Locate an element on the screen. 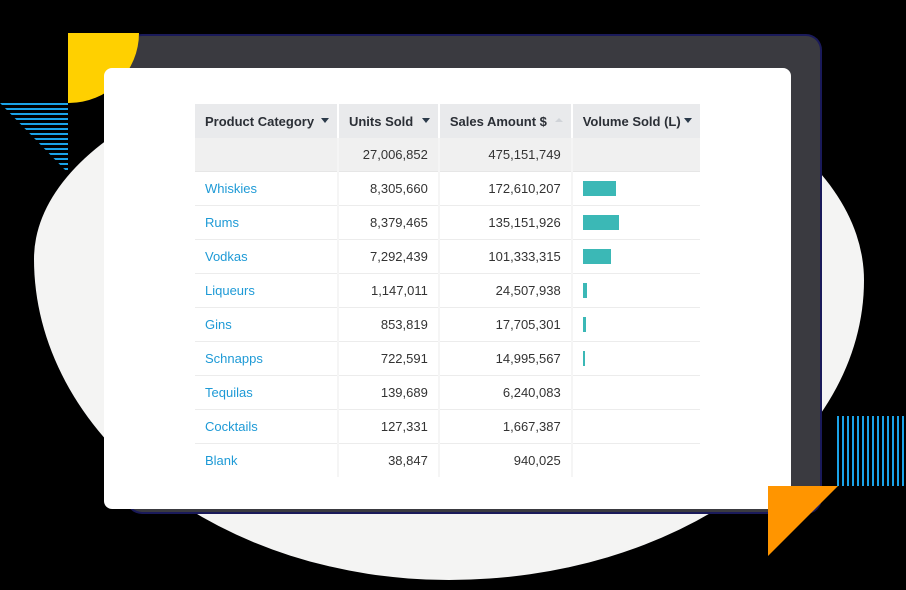 This screenshot has height=590, width=906. table-row: Liqueurs 1,147,011 24,507,938 is located at coordinates (447, 290).